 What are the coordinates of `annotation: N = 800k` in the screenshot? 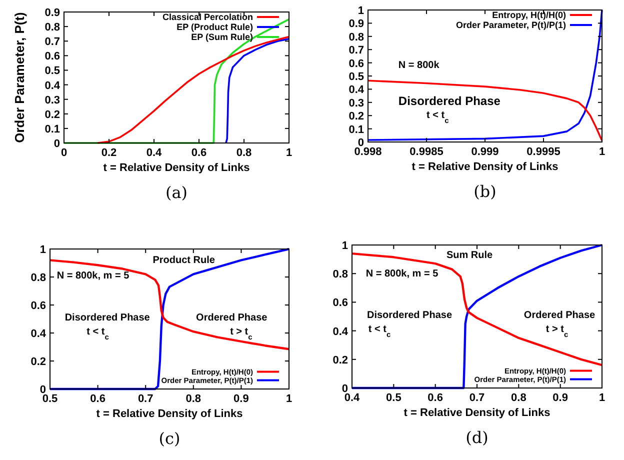 It's located at (419, 66).